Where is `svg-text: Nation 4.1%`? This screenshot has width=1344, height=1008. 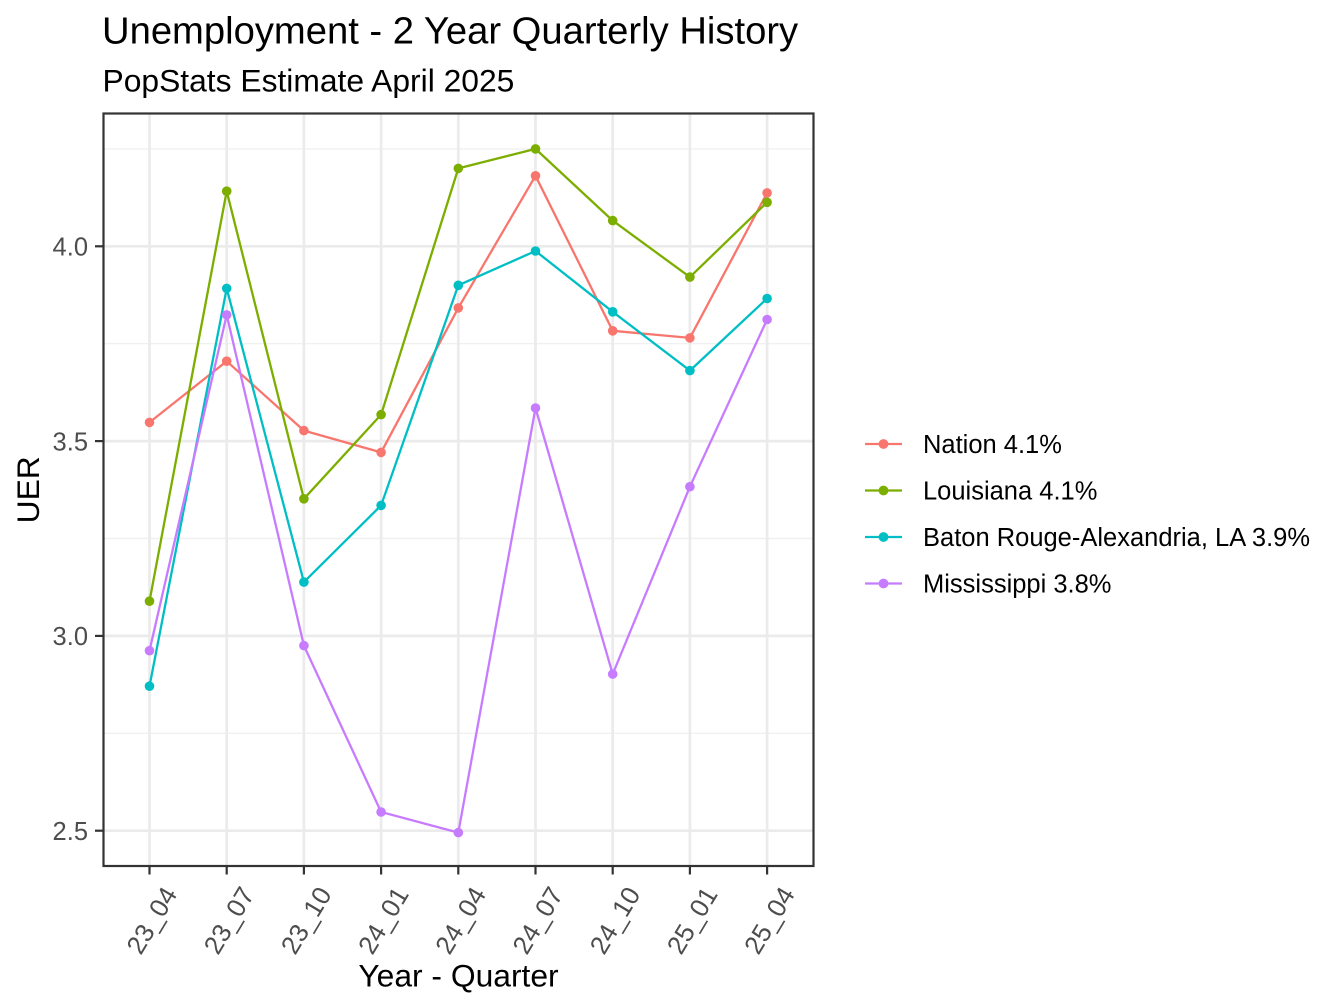 svg-text: Nation 4.1% is located at coordinates (992, 445).